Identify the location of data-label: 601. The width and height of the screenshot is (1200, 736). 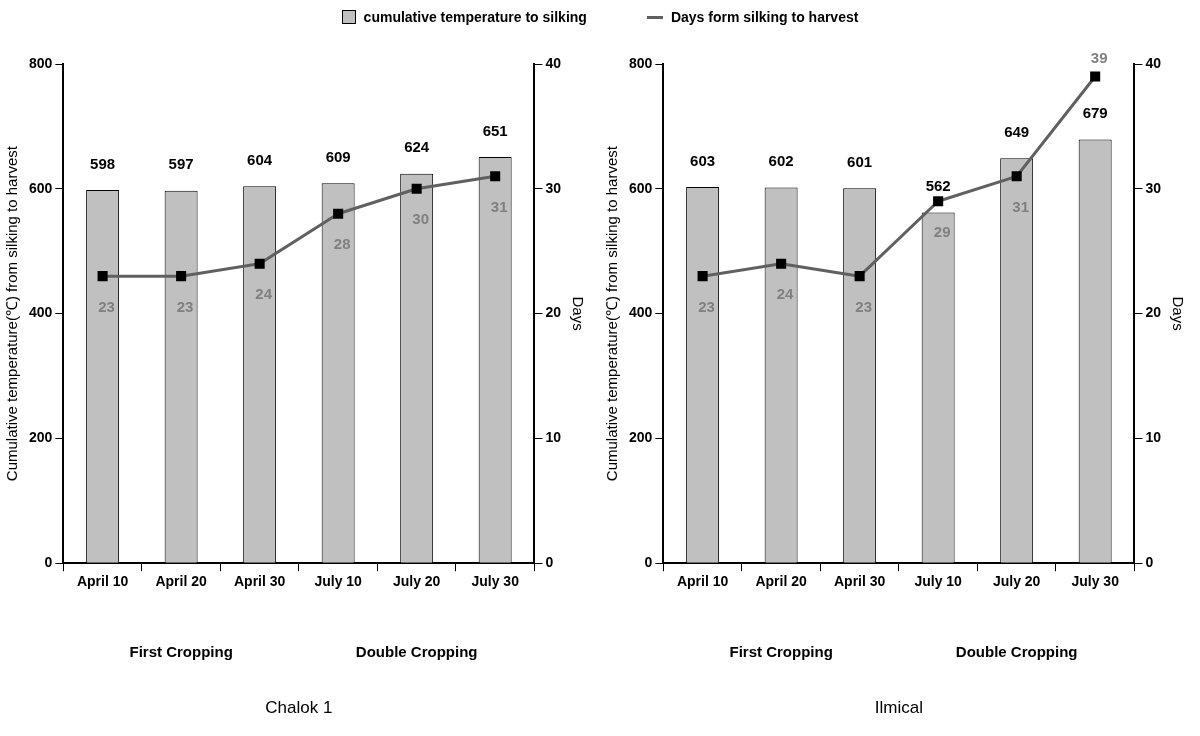
(860, 161).